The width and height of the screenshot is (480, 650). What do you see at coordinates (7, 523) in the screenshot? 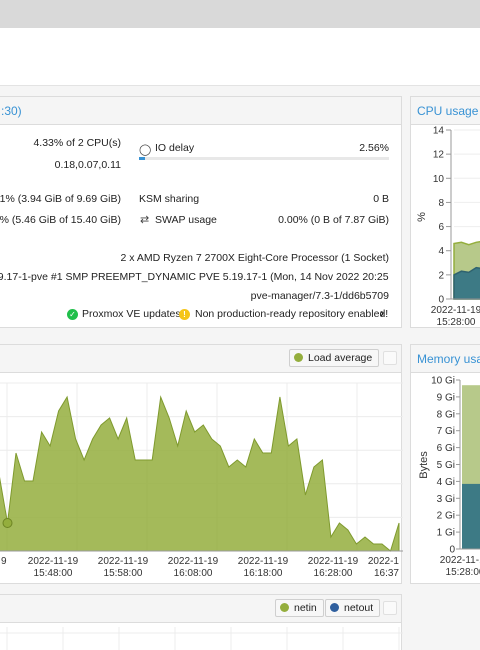
I see `load-average-point` at bounding box center [7, 523].